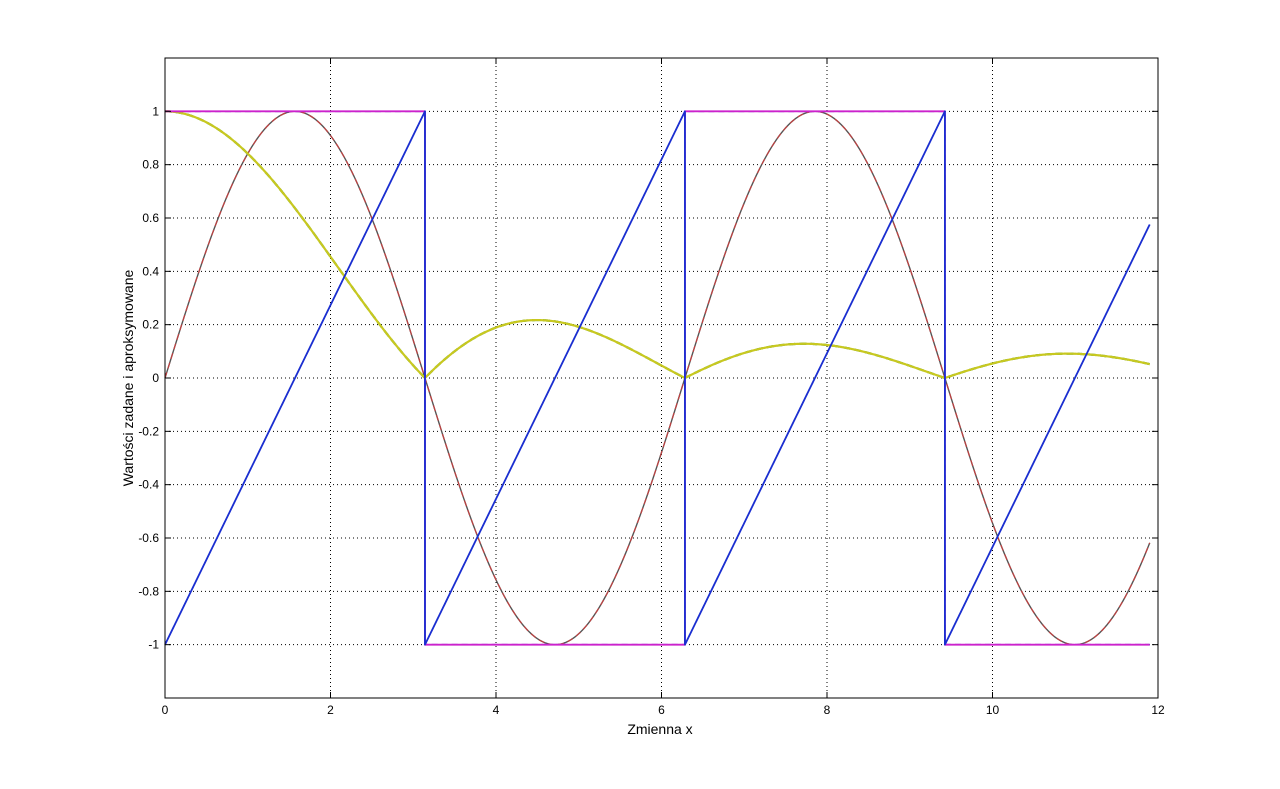  I want to click on x-tick-label: 2, so click(330, 710).